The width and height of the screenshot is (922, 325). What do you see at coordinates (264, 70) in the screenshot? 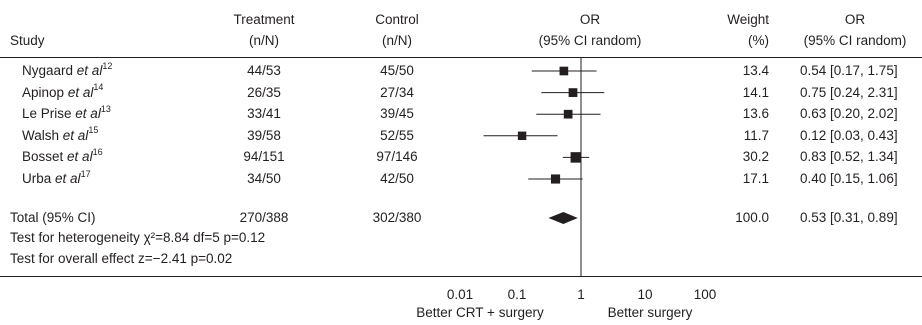
I see `row-treatment: 44/53` at bounding box center [264, 70].